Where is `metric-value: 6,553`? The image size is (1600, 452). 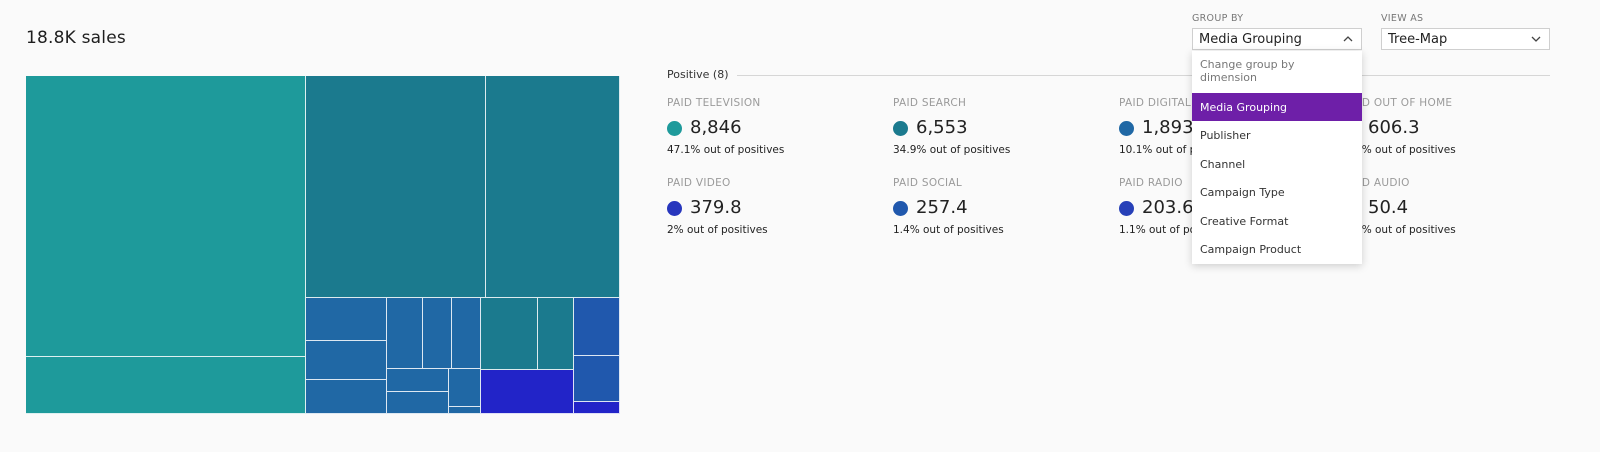 metric-value: 6,553 is located at coordinates (942, 127).